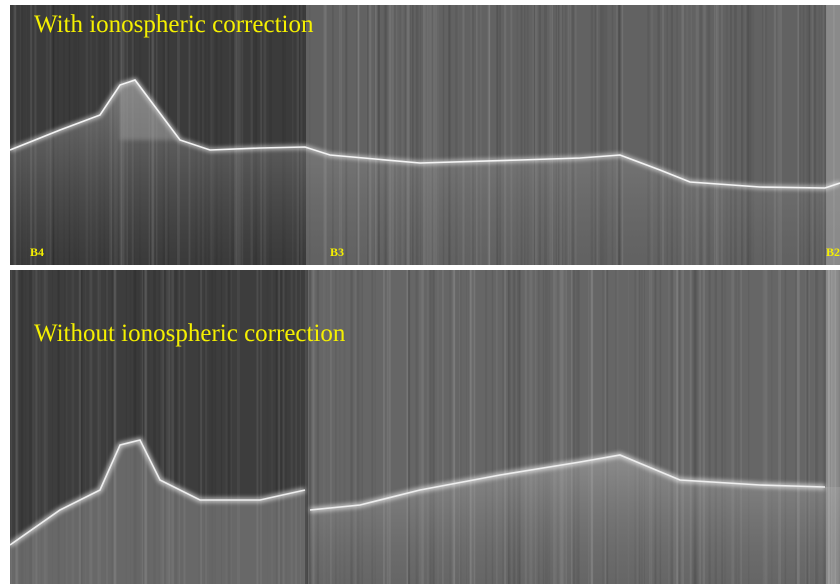  Describe the element at coordinates (37, 252) in the screenshot. I see `beam-label: B4` at that location.